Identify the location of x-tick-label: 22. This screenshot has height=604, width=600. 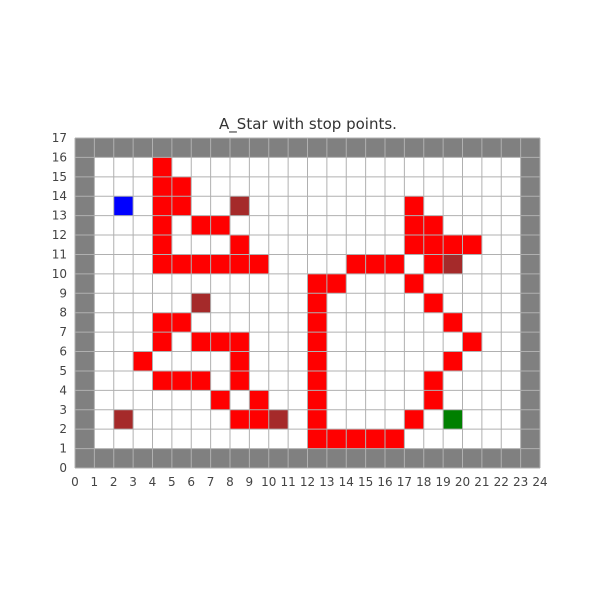
(501, 482).